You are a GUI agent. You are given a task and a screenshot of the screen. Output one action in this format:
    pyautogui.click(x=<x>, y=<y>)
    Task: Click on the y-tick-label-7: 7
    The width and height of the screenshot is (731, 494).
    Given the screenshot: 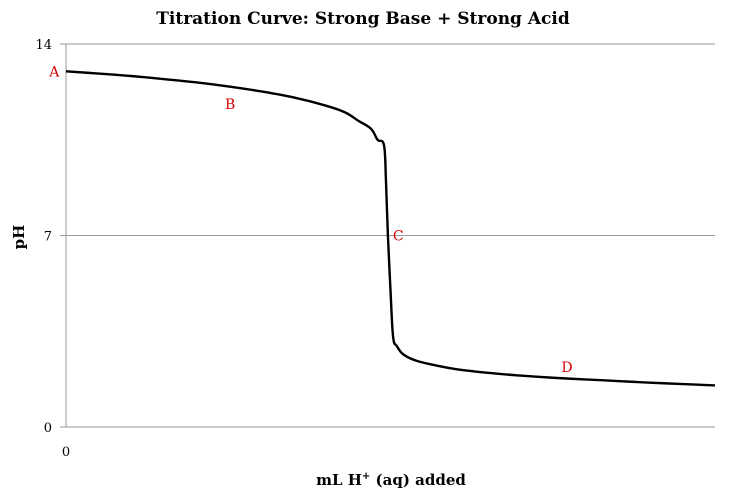 What is the action you would take?
    pyautogui.click(x=48, y=237)
    